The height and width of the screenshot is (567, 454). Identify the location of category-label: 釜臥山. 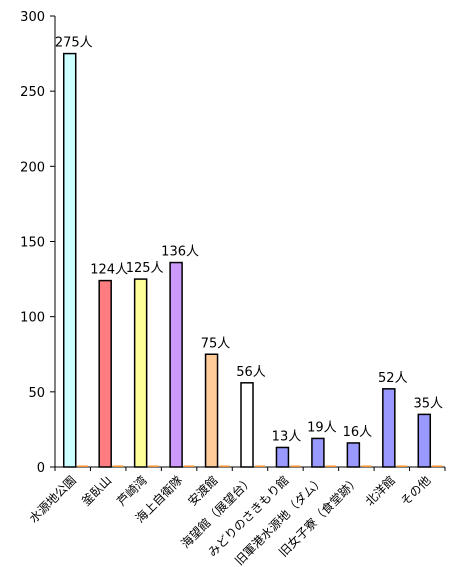
(96, 491).